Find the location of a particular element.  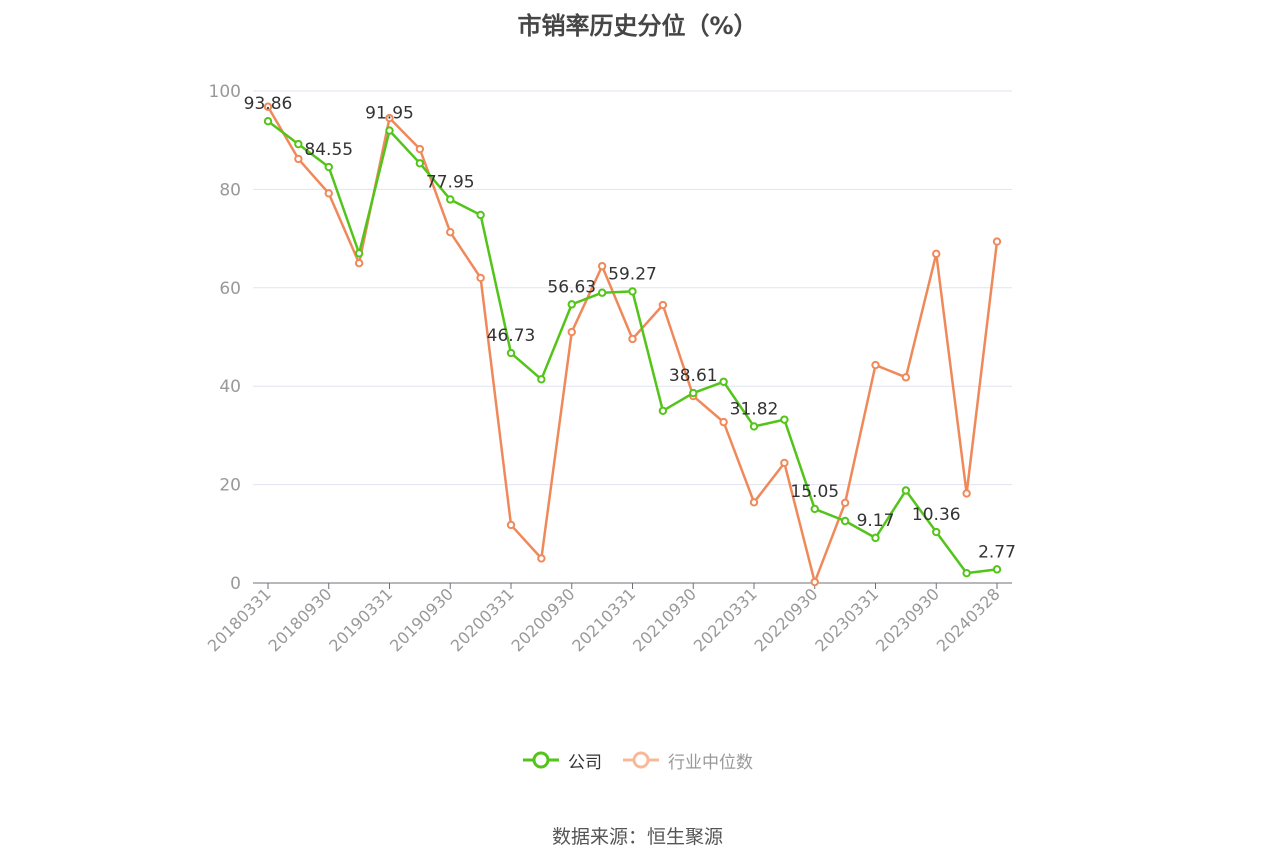

x-tick-label: 20190930 is located at coordinates (421, 619).